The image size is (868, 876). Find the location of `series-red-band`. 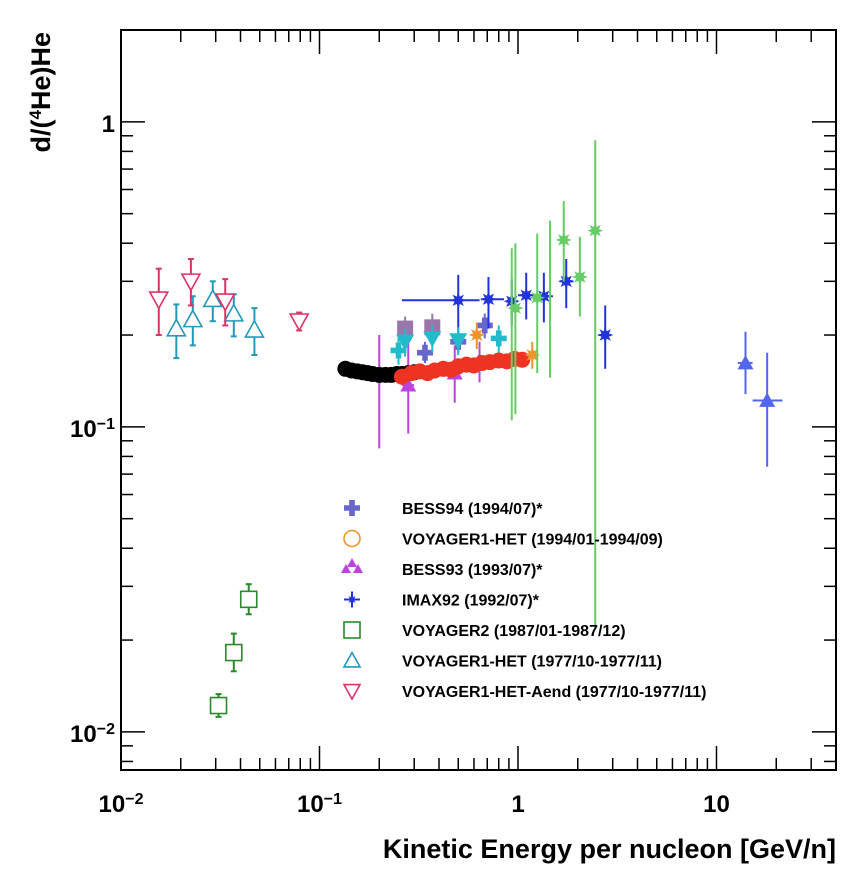

series-red-band is located at coordinates (462, 367).